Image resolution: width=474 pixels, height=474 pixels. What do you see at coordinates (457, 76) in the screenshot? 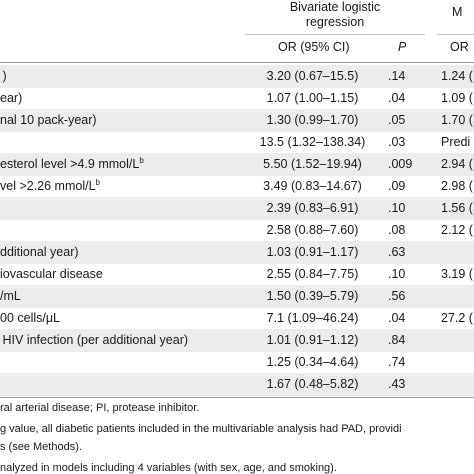
I see `multivariable-value: 1.24 (` at bounding box center [457, 76].